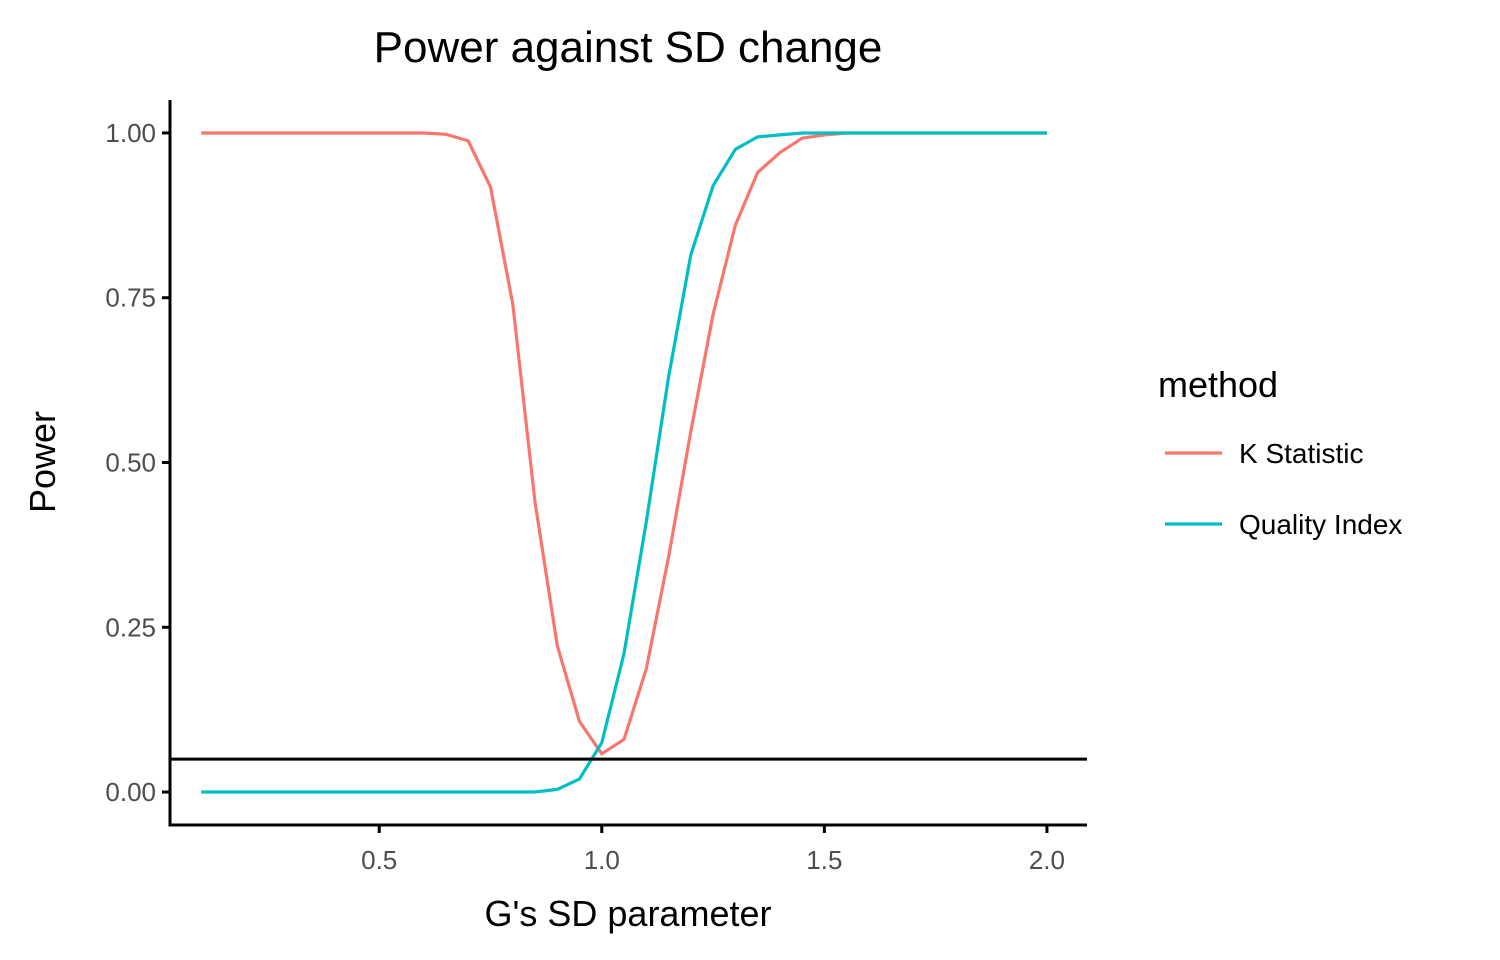 Image resolution: width=1500 pixels, height=960 pixels. I want to click on x-tick-label: 1.0, so click(602, 860).